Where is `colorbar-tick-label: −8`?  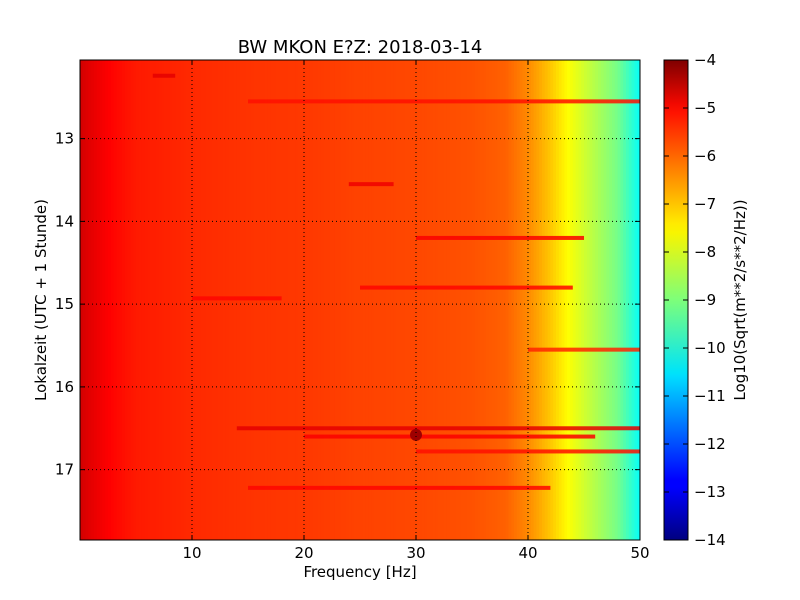
colorbar-tick-label: −8 is located at coordinates (705, 252).